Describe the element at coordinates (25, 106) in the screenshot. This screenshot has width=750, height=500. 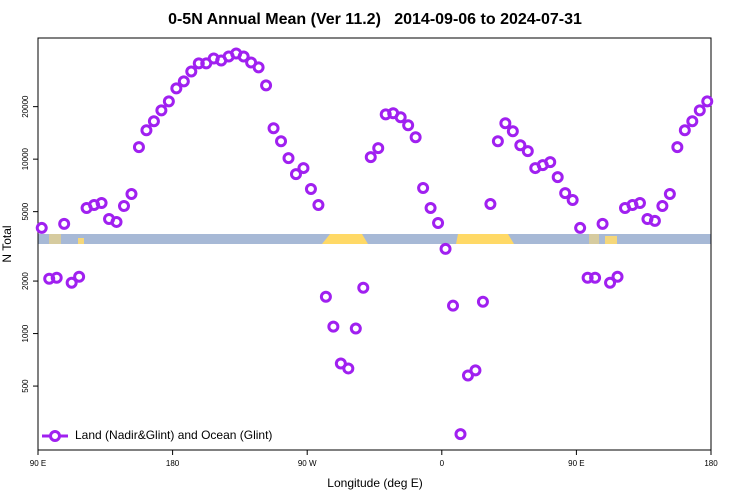
I see `y-tick-label: 20000` at that location.